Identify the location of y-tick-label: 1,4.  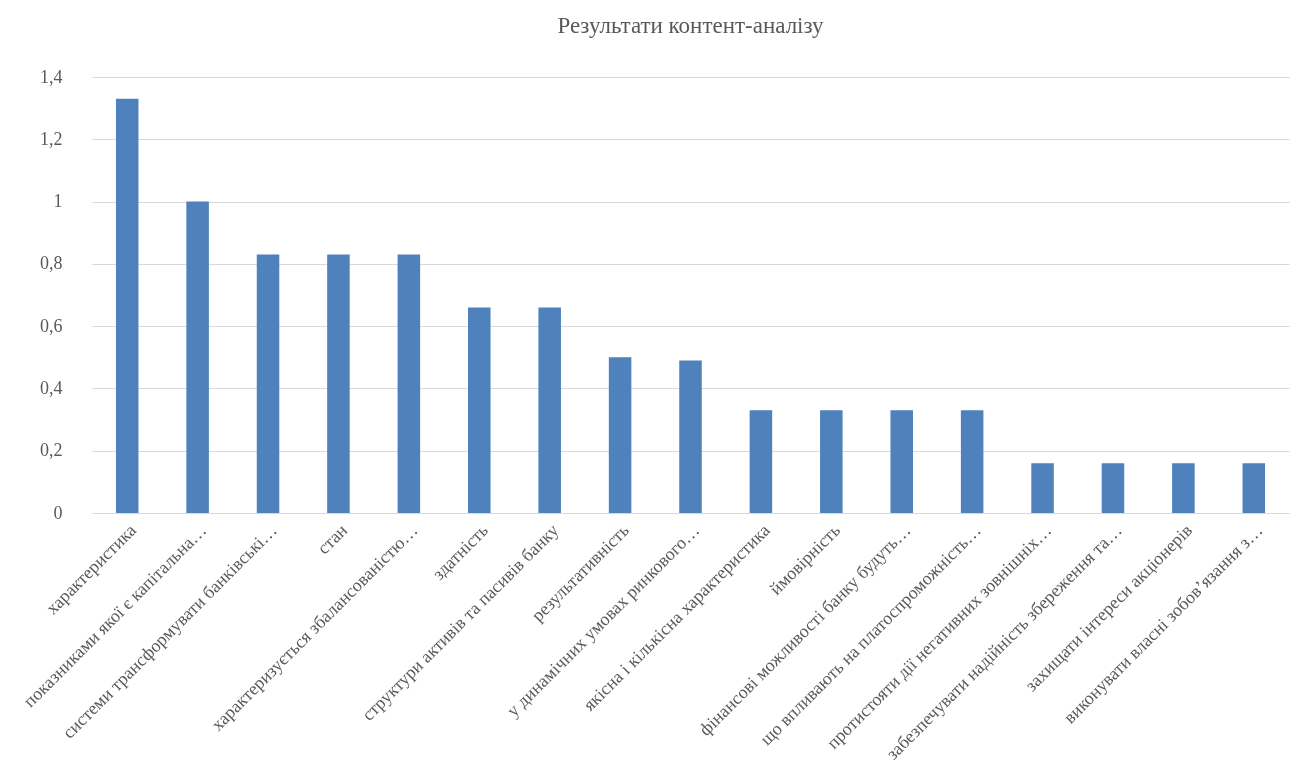
(51, 76).